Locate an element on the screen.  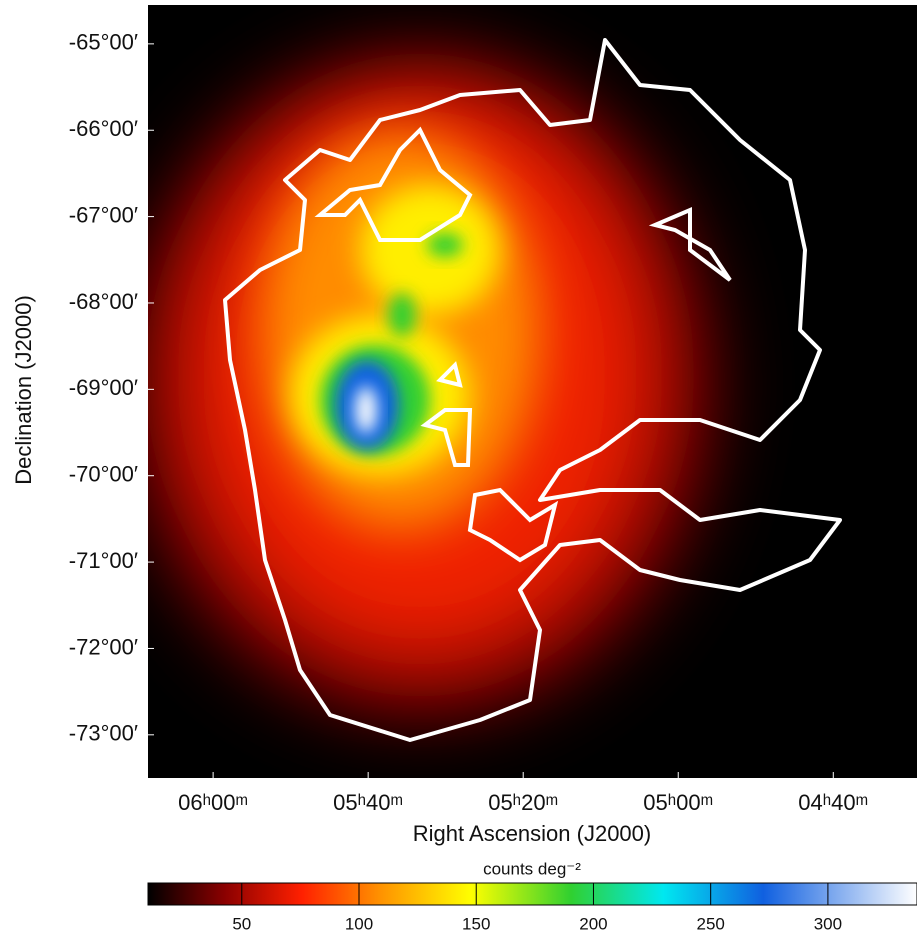
colorbar-tick-label: 50 is located at coordinates (241, 923).